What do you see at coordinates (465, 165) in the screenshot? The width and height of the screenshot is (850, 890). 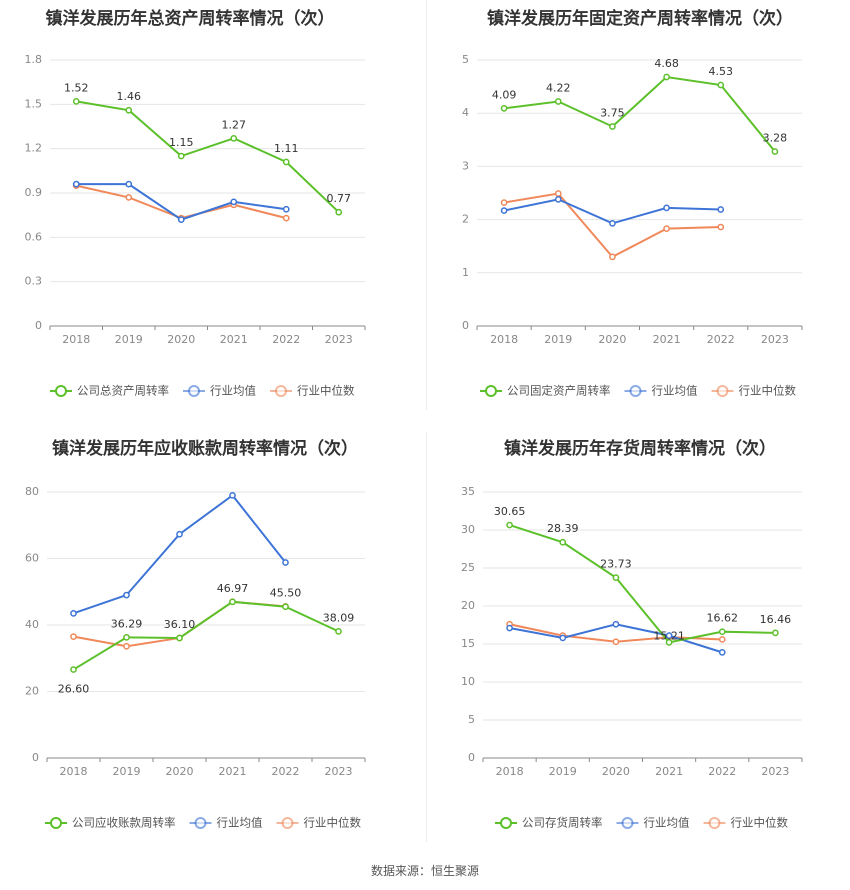 I see `y-tick-label: 3` at bounding box center [465, 165].